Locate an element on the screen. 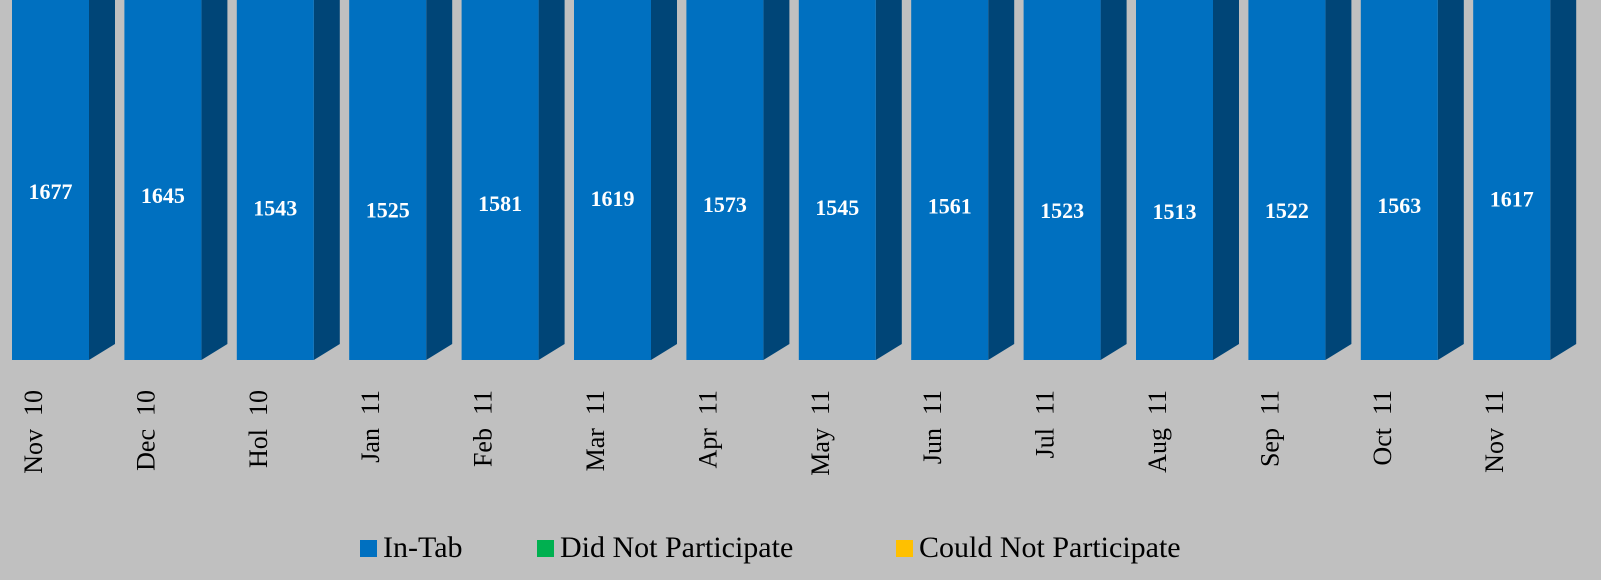  data-label: 1525 is located at coordinates (388, 210).